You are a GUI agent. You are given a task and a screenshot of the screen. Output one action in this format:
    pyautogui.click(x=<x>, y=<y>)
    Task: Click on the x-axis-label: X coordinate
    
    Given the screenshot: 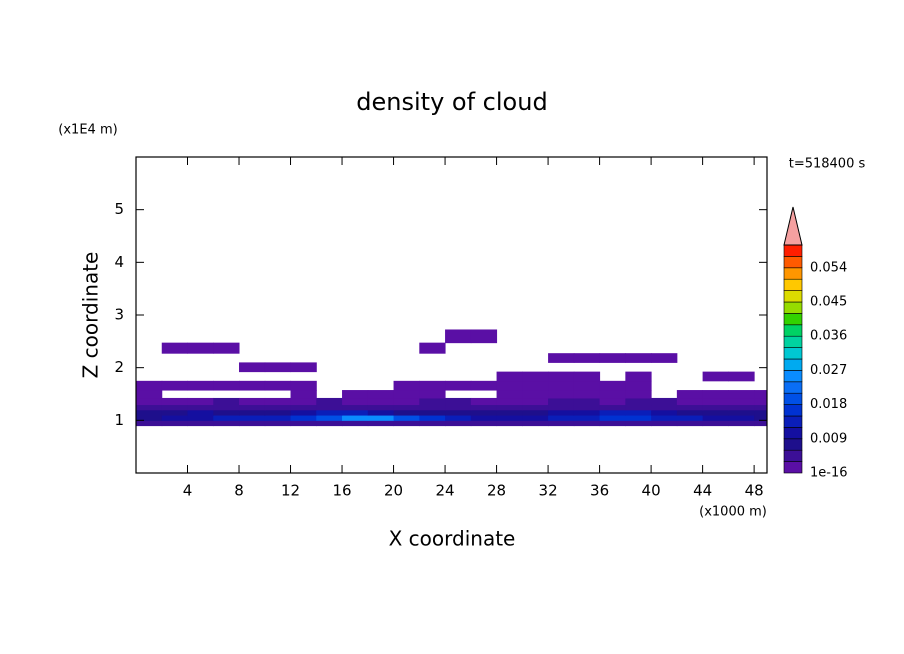 What is the action you would take?
    pyautogui.click(x=452, y=539)
    